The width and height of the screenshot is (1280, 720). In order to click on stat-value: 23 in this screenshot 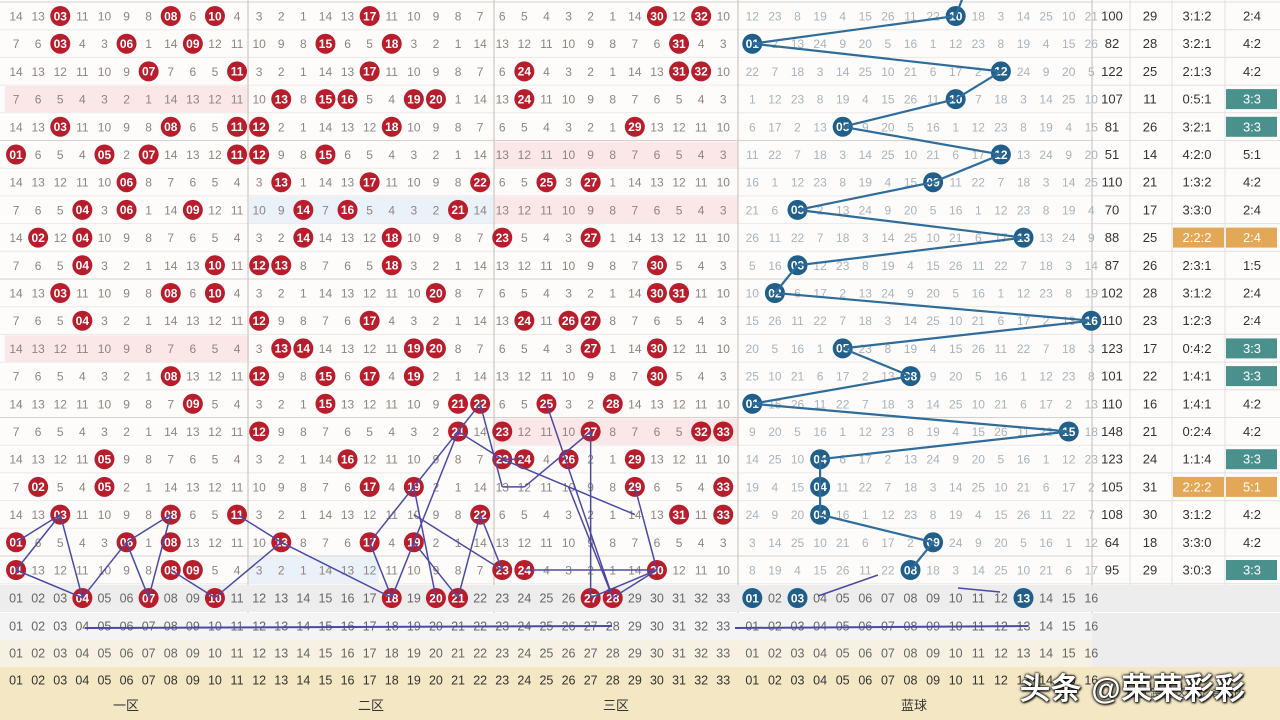, I will do `click(1150, 320)`.